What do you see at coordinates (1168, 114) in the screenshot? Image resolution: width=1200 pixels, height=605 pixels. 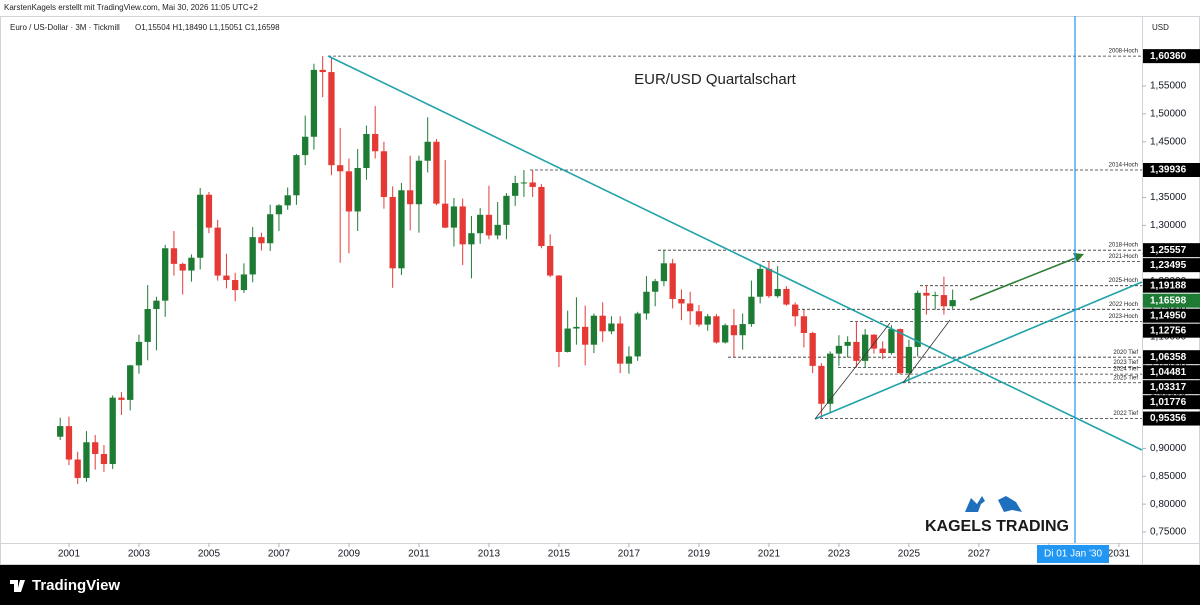 I see `y-tick-label: 1,50000` at bounding box center [1168, 114].